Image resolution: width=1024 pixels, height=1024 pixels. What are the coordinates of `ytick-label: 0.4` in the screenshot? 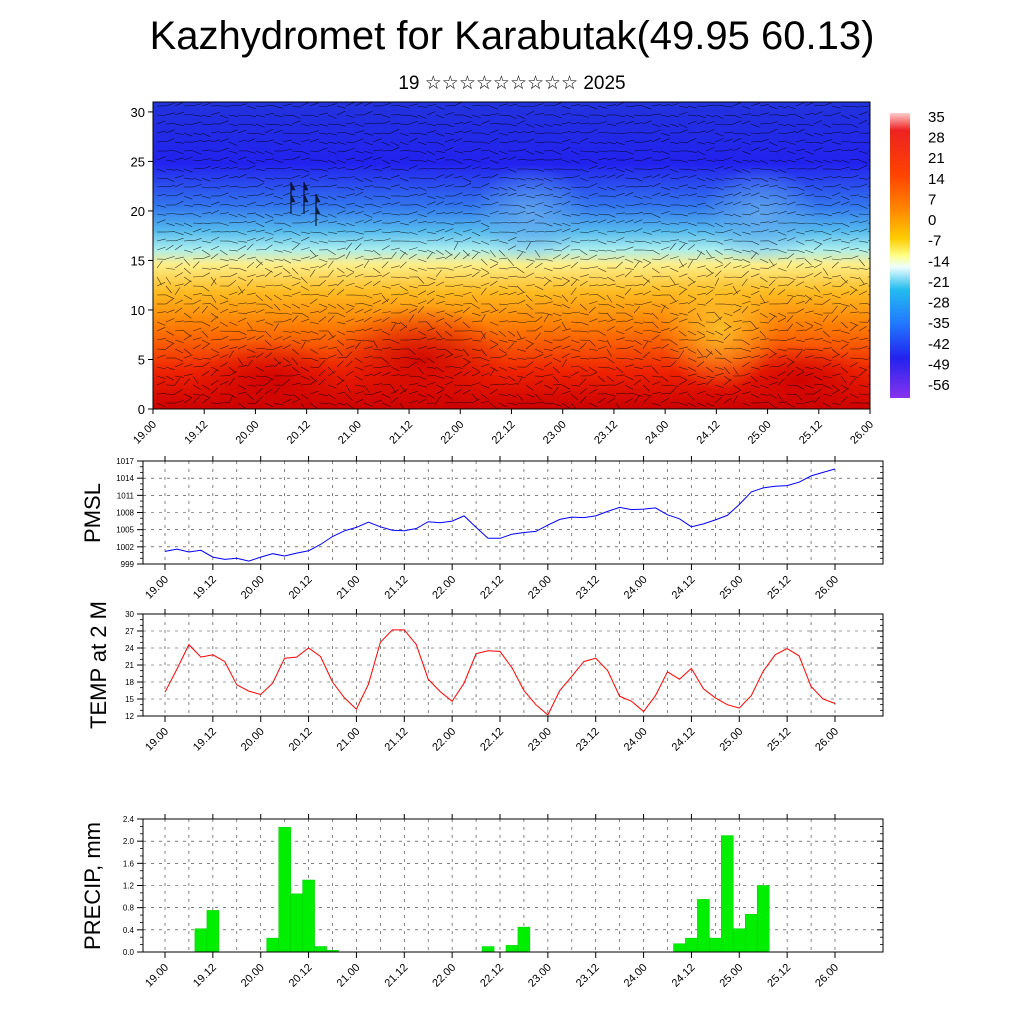 It's located at (129, 930).